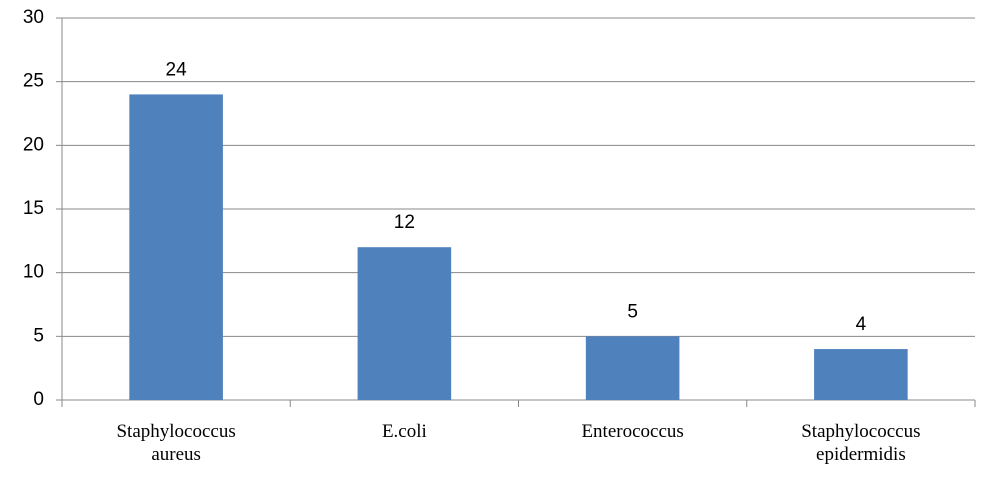 This screenshot has width=987, height=477. What do you see at coordinates (33, 81) in the screenshot?
I see `y-tick-label: 25` at bounding box center [33, 81].